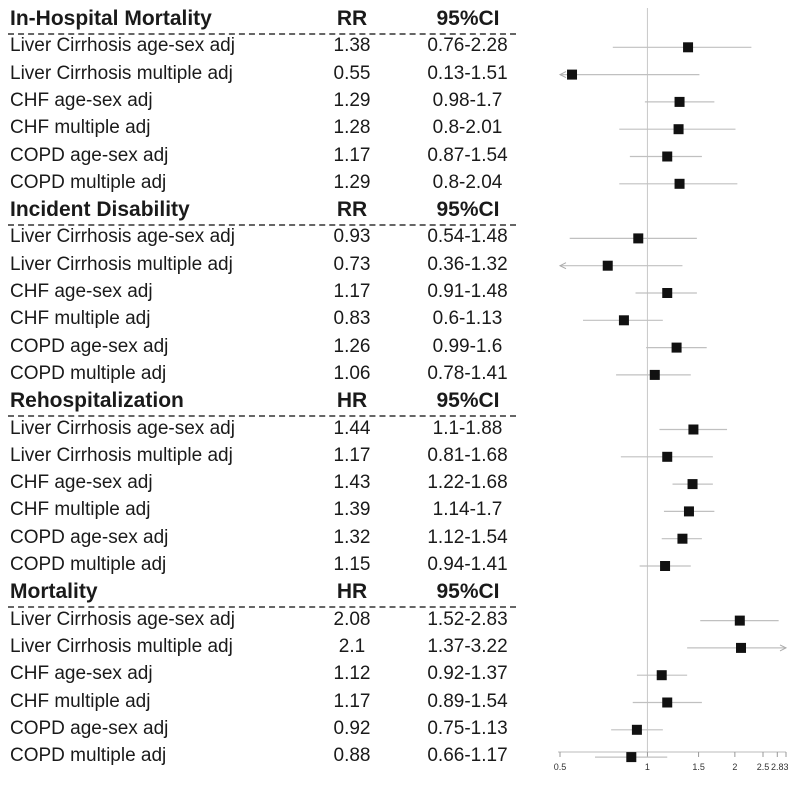  I want to click on row-estimate: 1.26, so click(352, 346).